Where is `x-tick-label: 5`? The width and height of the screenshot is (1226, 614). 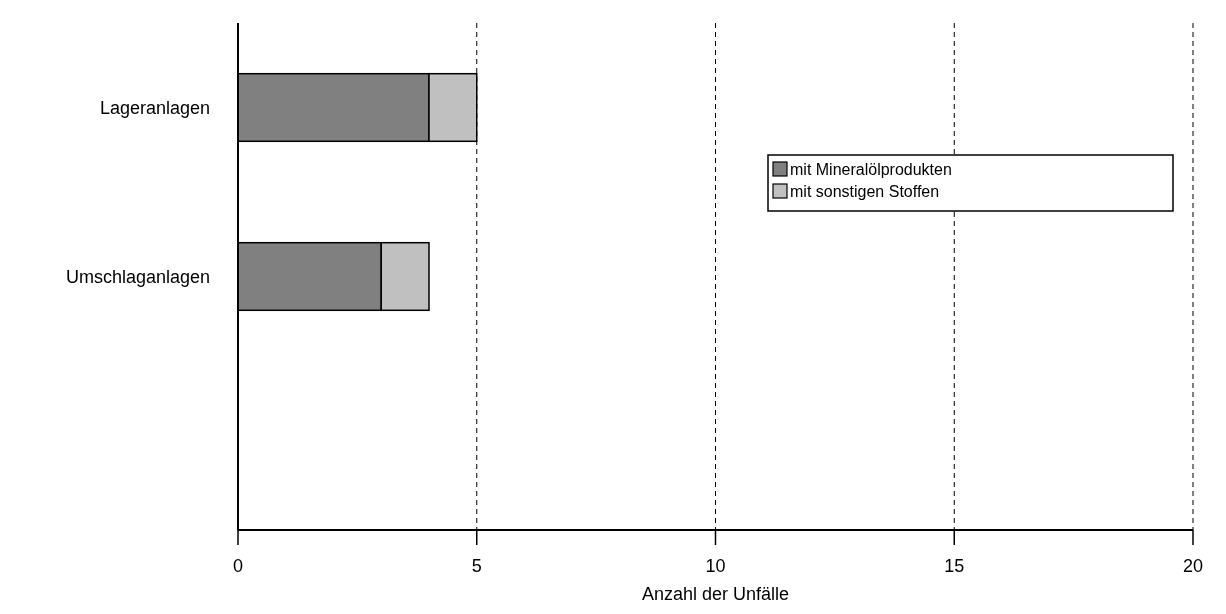 x-tick-label: 5 is located at coordinates (476, 566).